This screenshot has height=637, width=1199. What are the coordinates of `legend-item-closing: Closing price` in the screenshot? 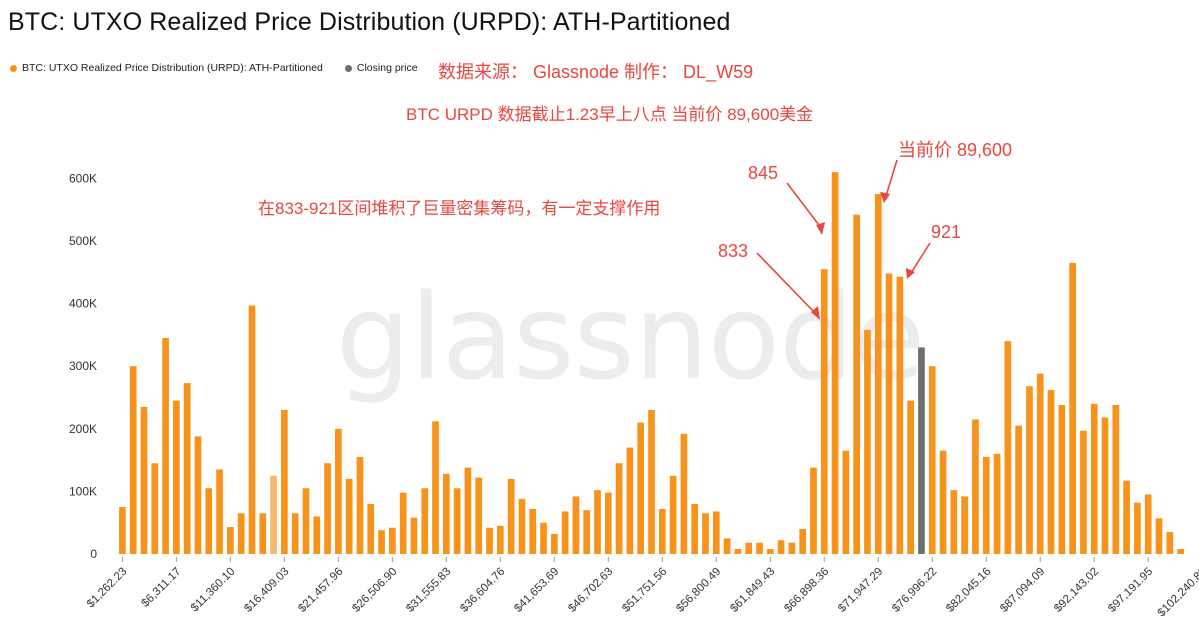 It's located at (381, 68).